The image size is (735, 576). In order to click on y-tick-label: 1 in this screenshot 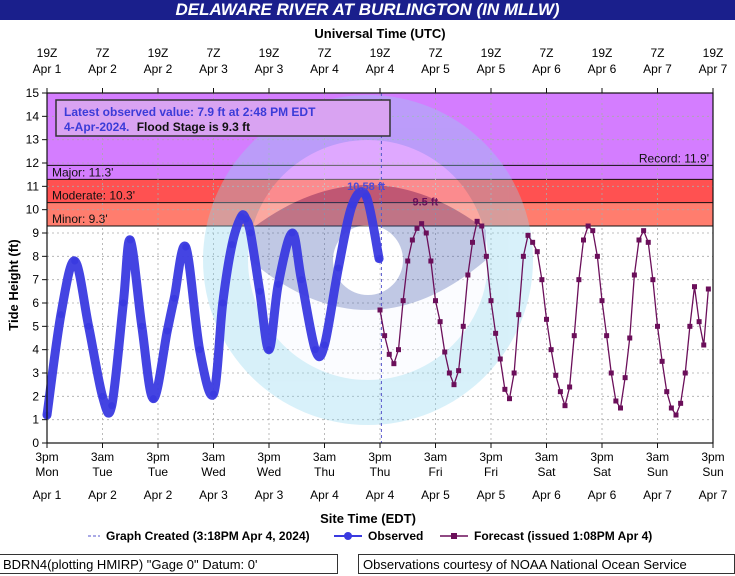, I will do `click(35, 420)`.